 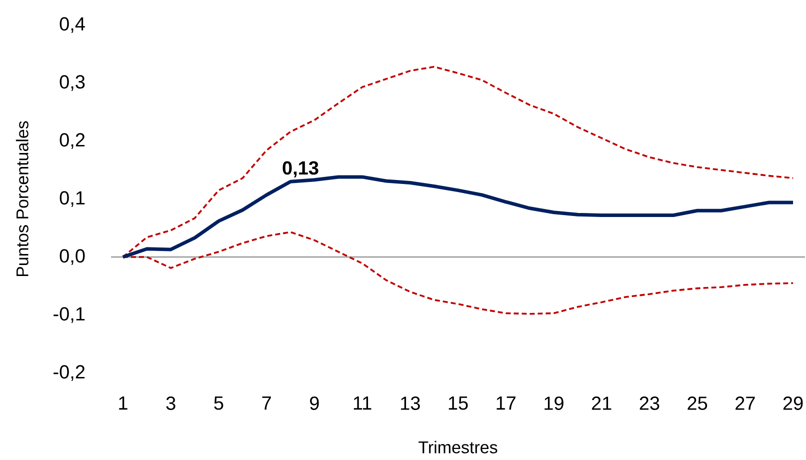 What do you see at coordinates (506, 403) in the screenshot?
I see `x-tick-label: 17` at bounding box center [506, 403].